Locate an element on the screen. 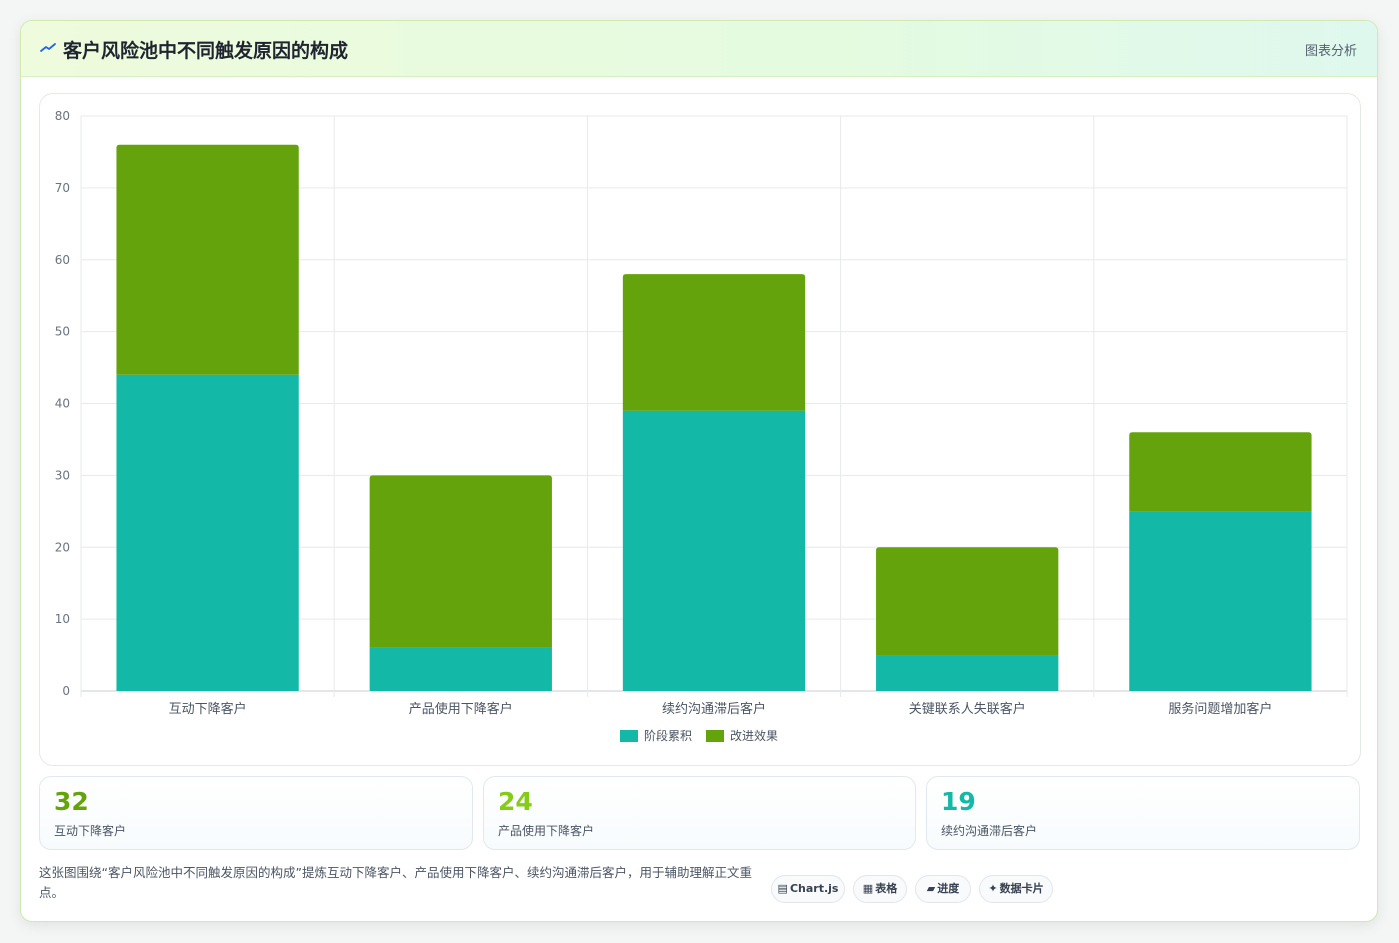 This screenshot has width=1399, height=943. progress-icon: ▰ is located at coordinates (931, 888).